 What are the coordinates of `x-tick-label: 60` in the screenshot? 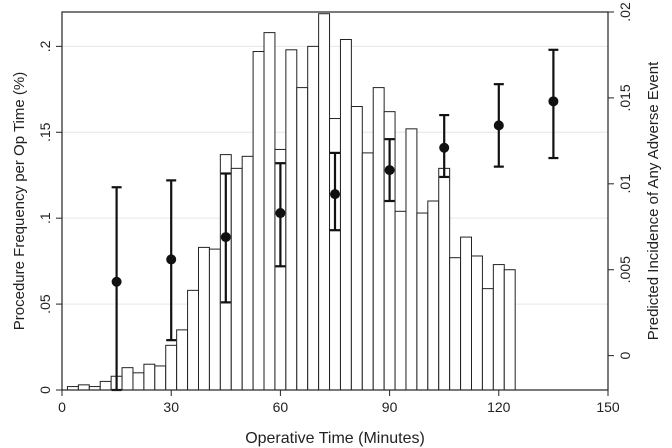 It's located at (281, 407).